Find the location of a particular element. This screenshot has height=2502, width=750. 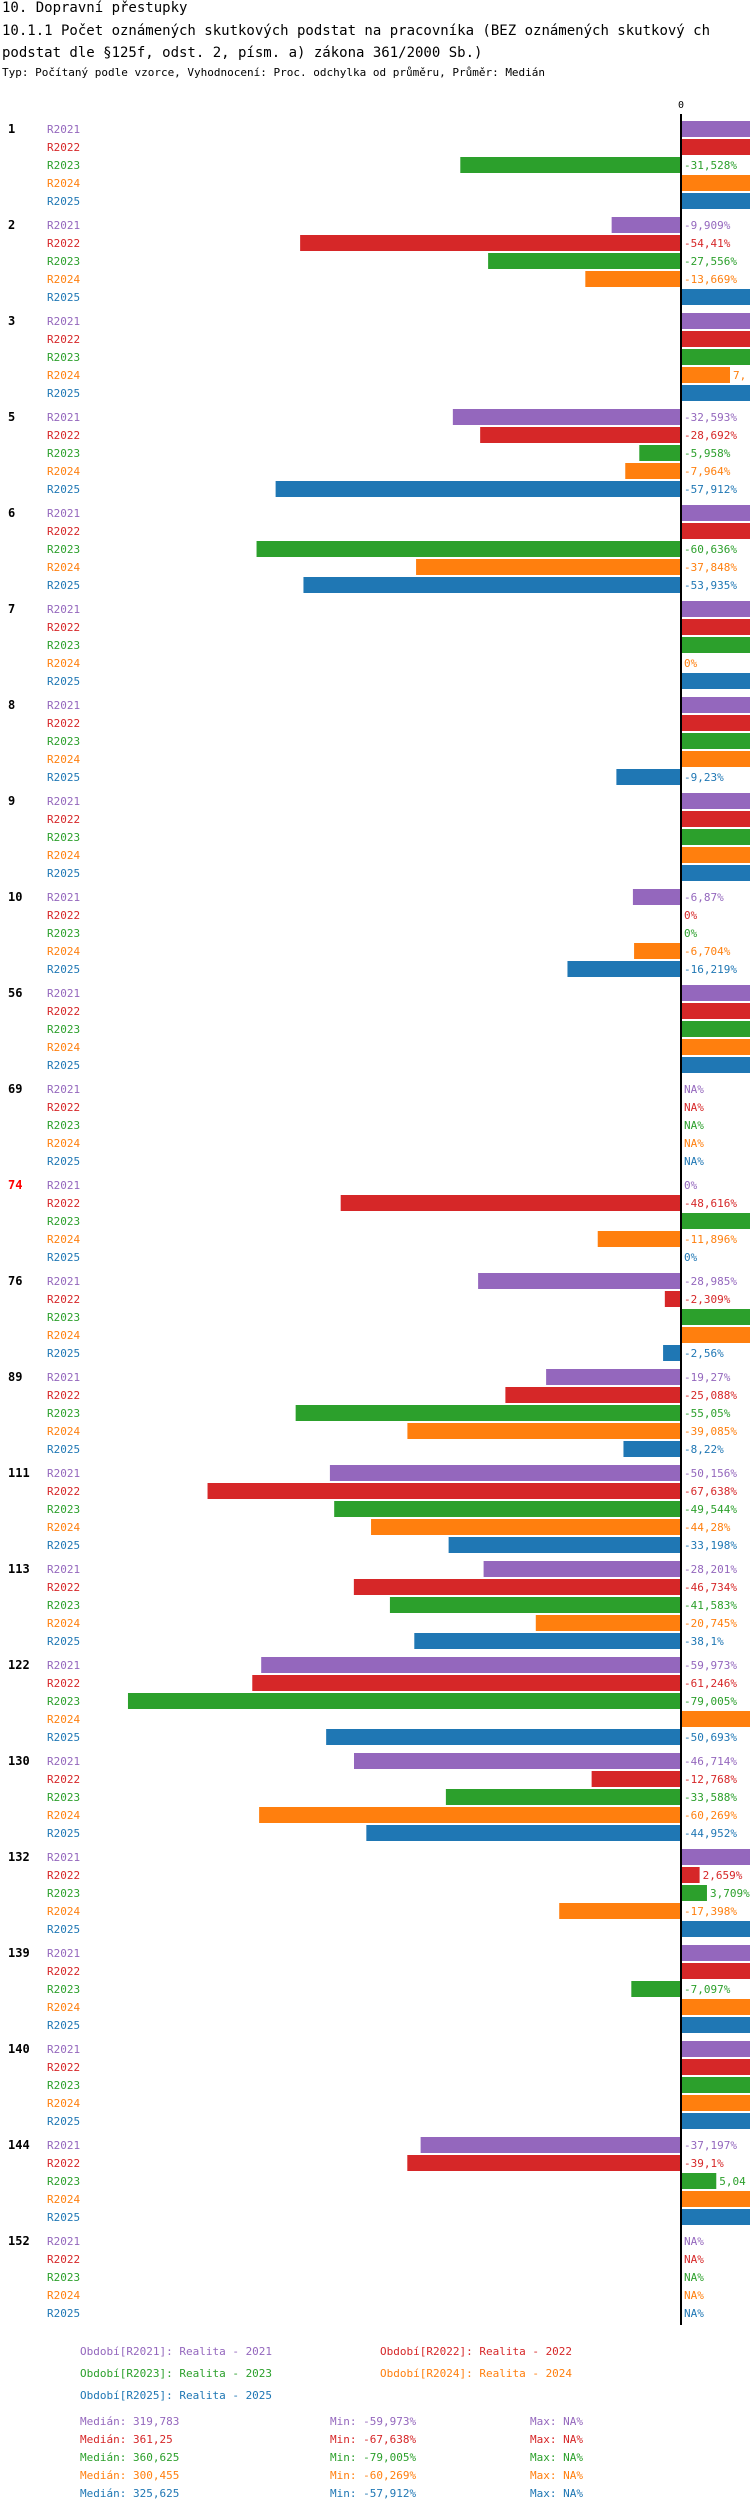

data-label: -59,973% is located at coordinates (710, 1665).